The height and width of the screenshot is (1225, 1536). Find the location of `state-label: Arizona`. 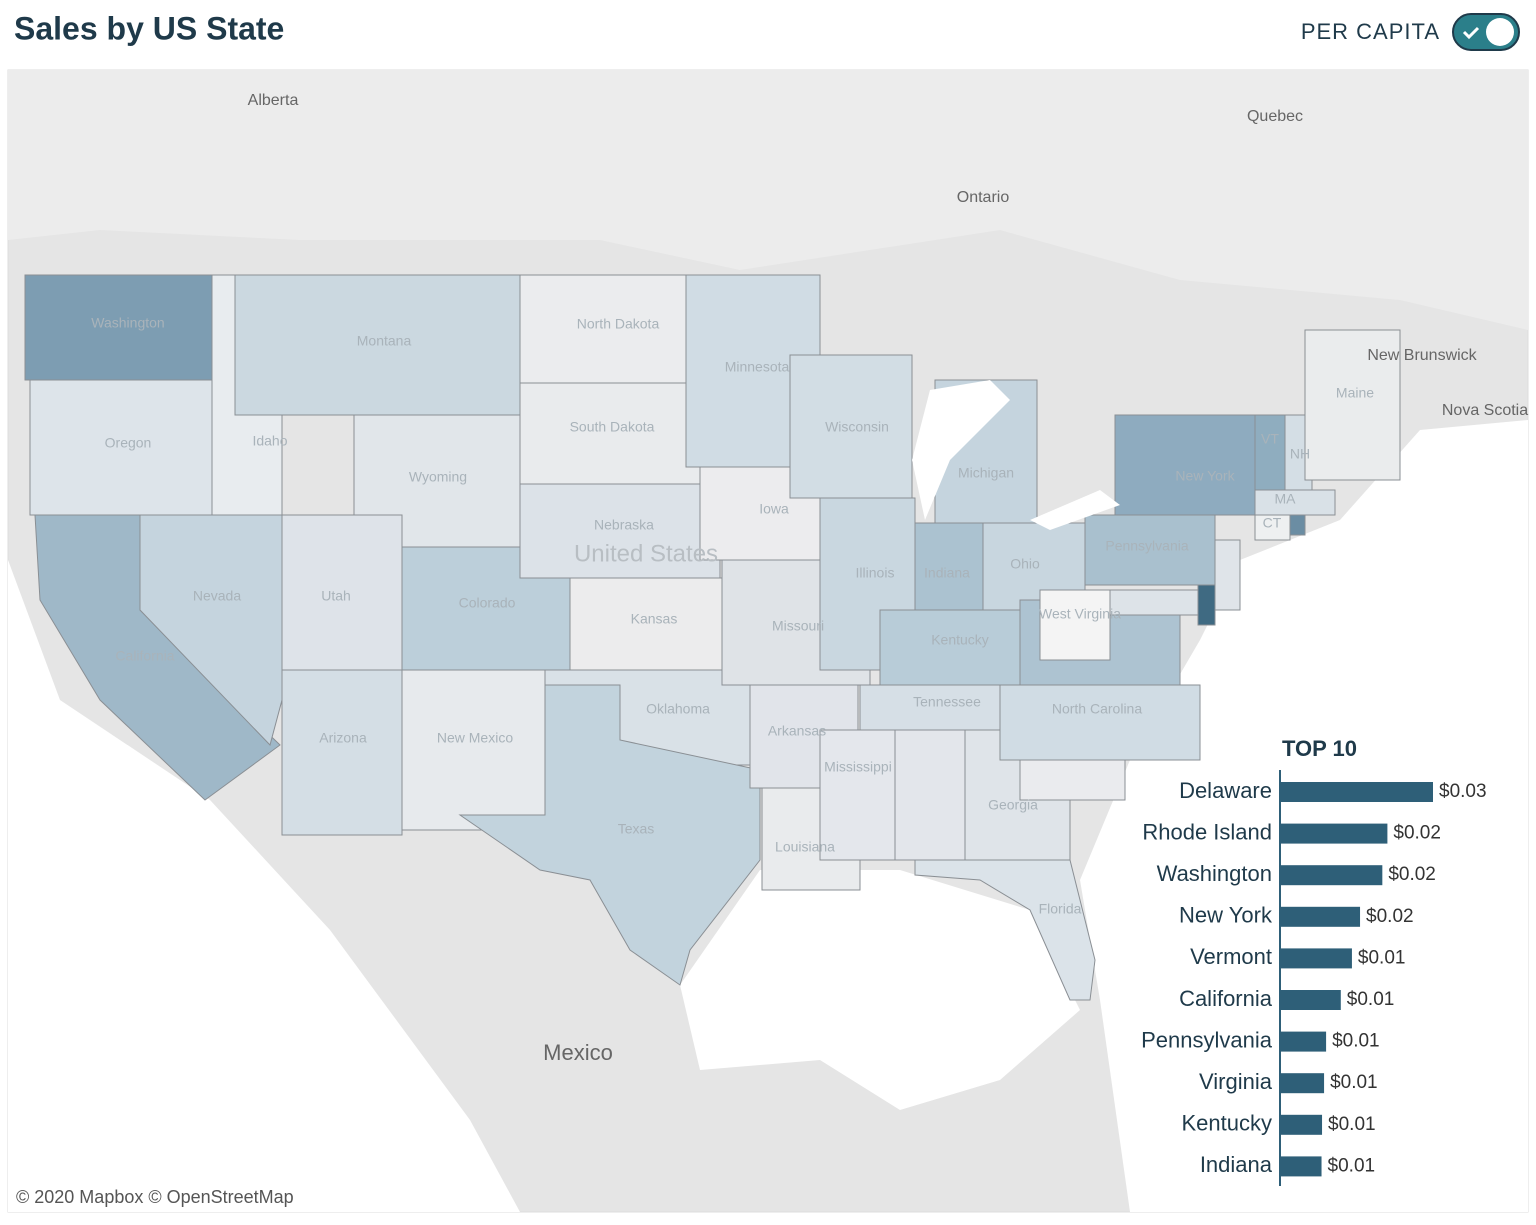

state-label: Arizona is located at coordinates (343, 738).